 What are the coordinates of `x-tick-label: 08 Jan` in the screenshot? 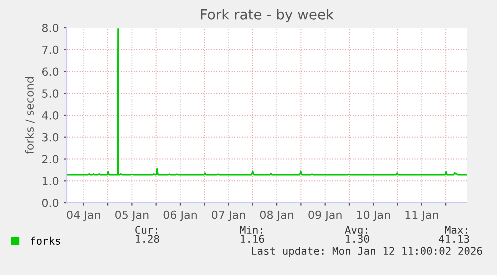 It's located at (277, 216).